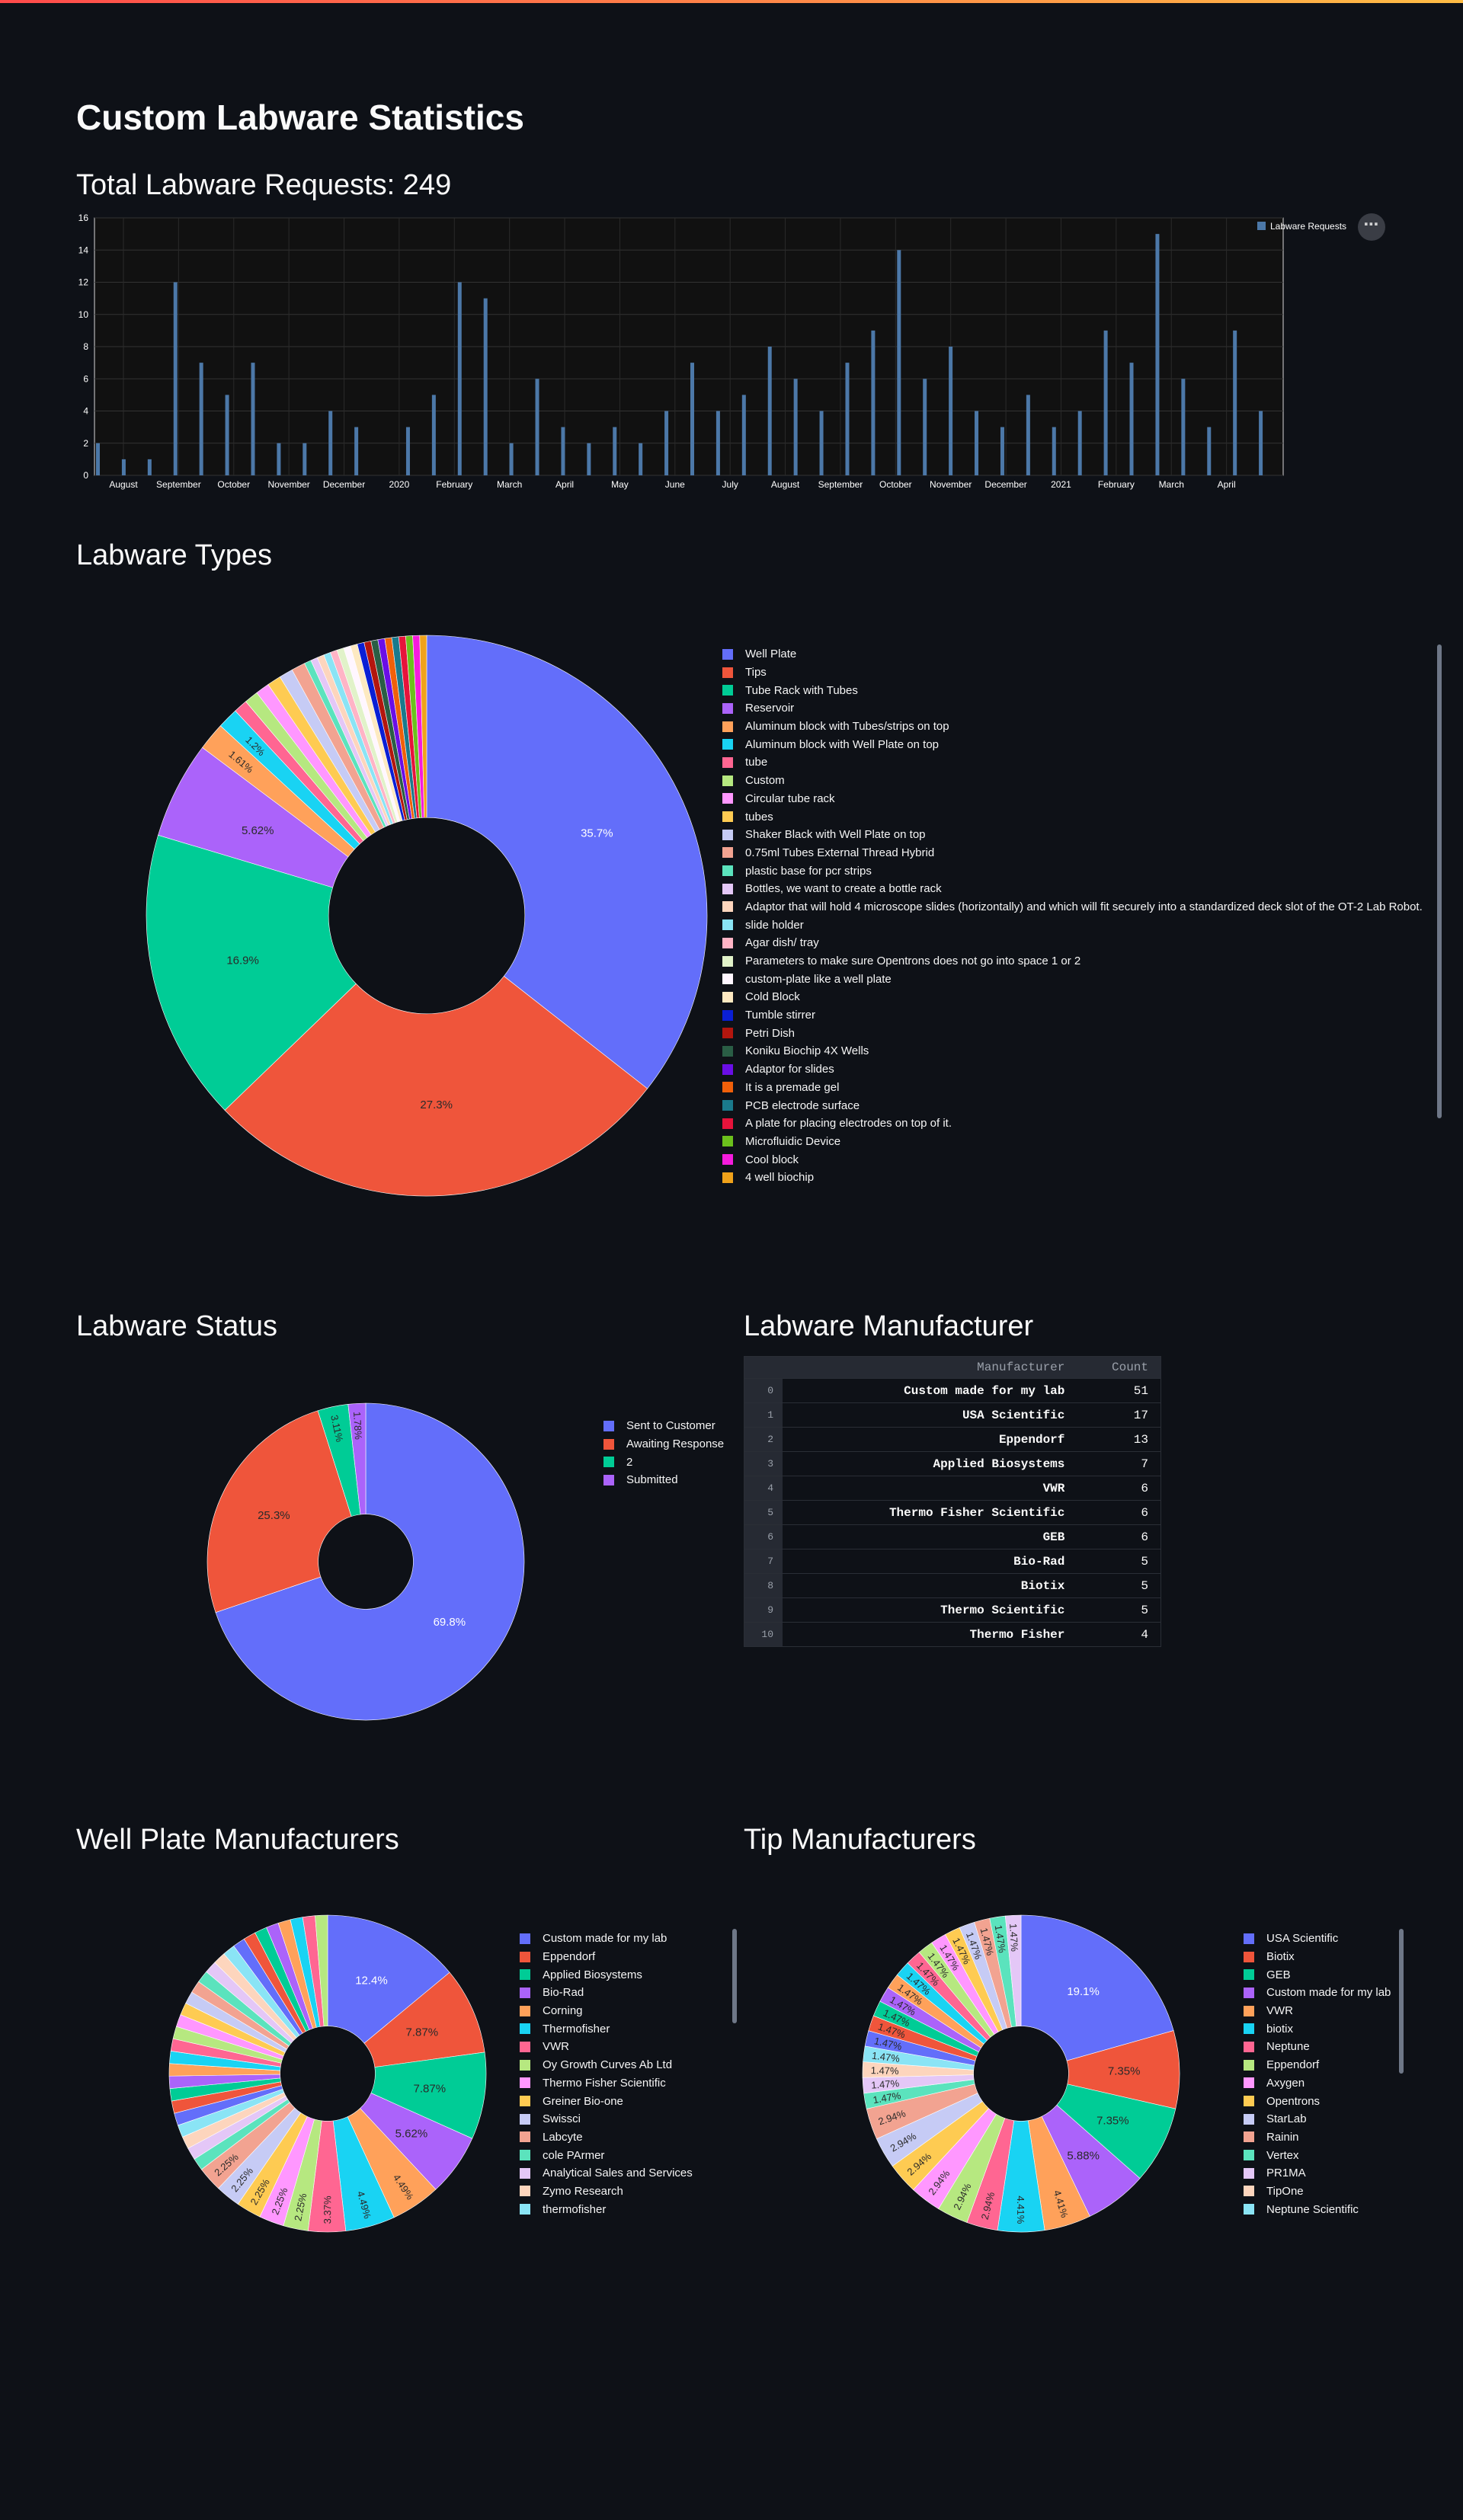  I want to click on tips-legend-item: VWR, so click(1320, 2011).